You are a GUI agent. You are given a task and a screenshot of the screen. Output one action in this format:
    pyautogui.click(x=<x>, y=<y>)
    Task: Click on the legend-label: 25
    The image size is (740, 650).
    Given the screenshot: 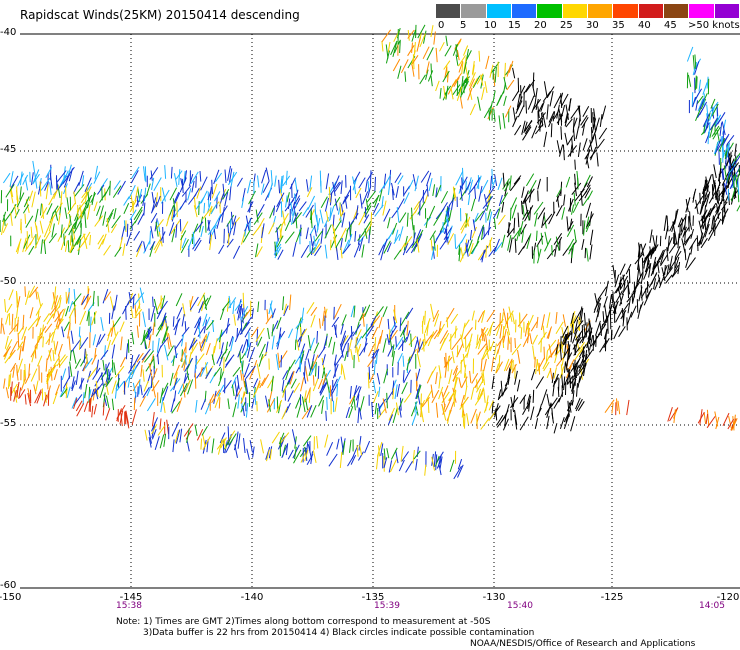 What is the action you would take?
    pyautogui.click(x=566, y=25)
    